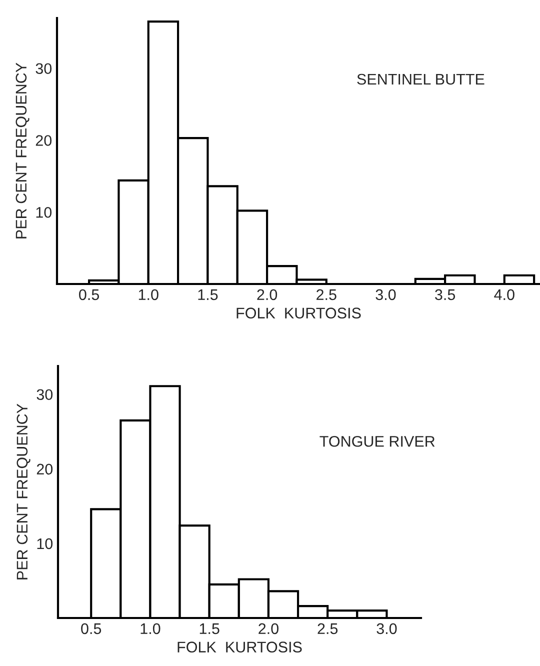 The height and width of the screenshot is (666, 540). Describe the element at coordinates (504, 294) in the screenshot. I see `x-tick-label: 4.0` at that location.